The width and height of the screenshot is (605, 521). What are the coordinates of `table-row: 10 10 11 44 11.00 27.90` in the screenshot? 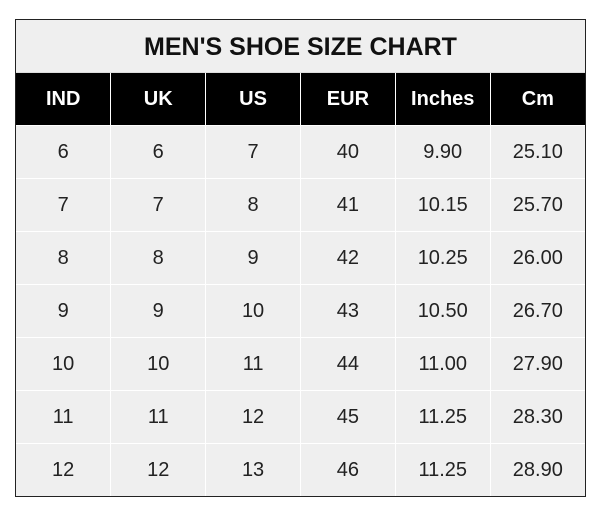 It's located at (300, 364).